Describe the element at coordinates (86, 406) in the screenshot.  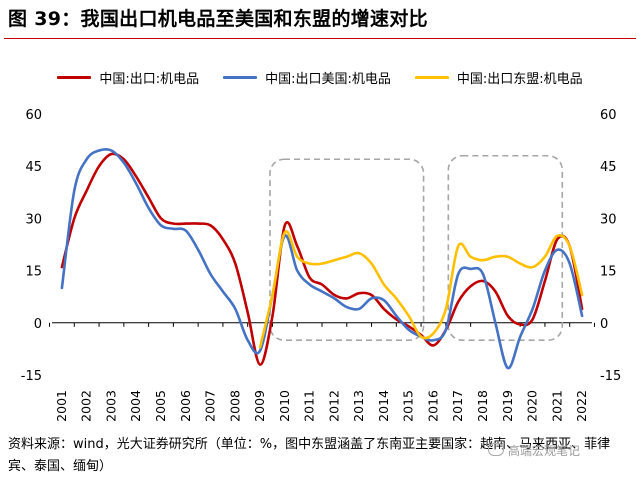
I see `x-tick-label: 2002` at that location.